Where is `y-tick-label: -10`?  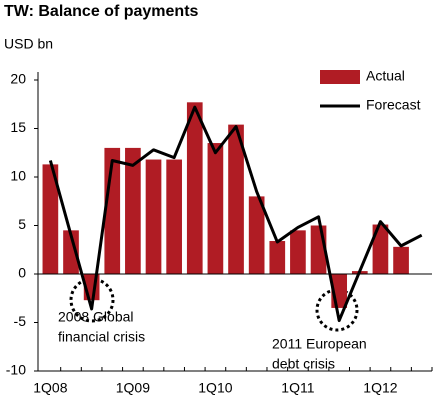
y-tick-label: -10 is located at coordinates (16, 370).